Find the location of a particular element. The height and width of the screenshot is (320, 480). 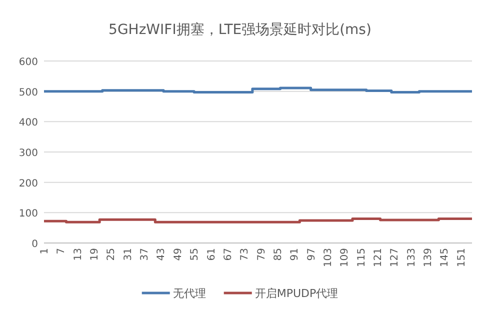

x-tick-label: 91 is located at coordinates (295, 254).